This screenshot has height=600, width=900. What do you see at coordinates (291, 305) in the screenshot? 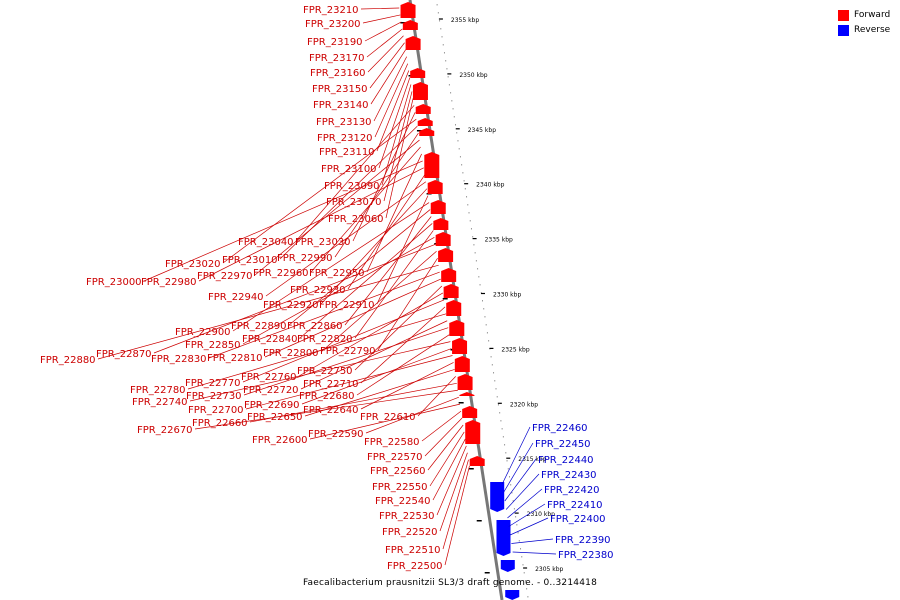
I see `forward-gene-label: FPR_22920` at bounding box center [291, 305].